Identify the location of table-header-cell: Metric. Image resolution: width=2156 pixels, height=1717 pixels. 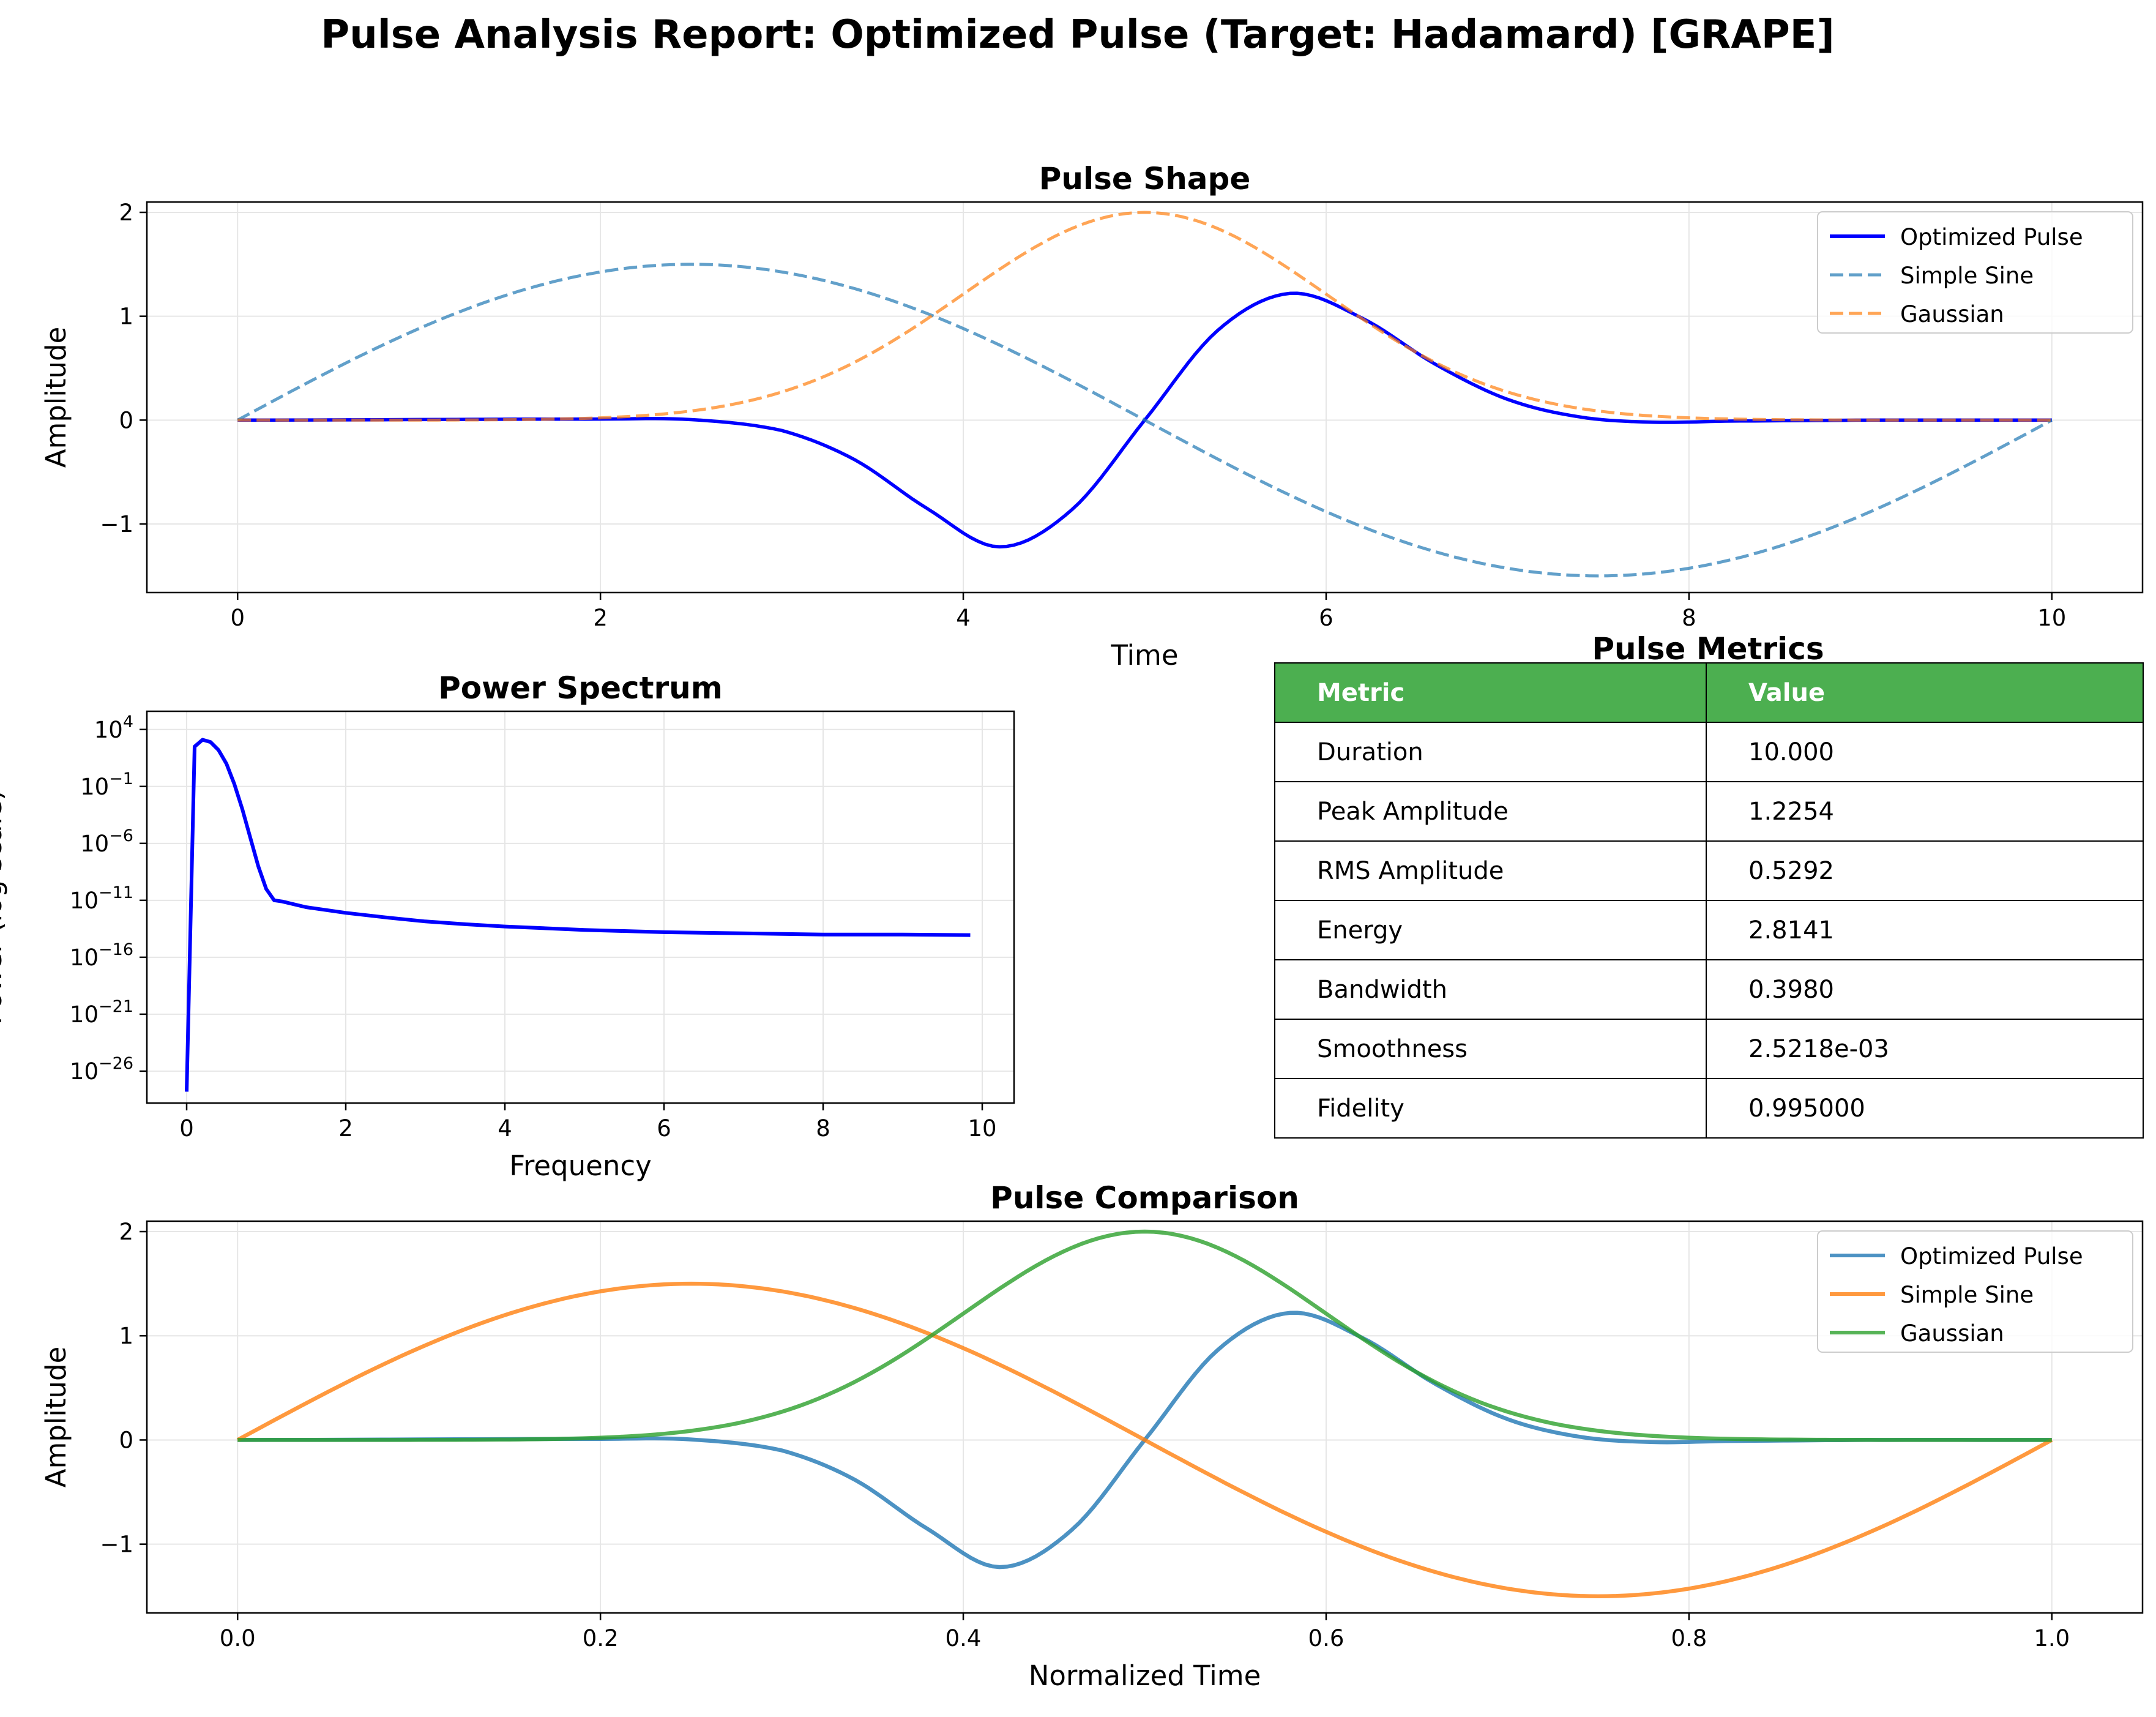
(1490, 692).